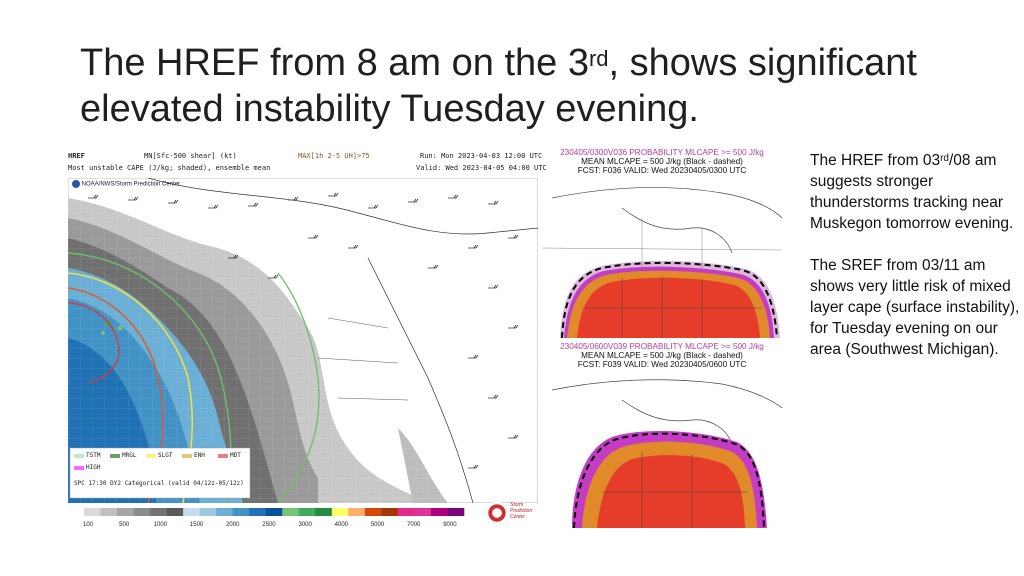  Describe the element at coordinates (662, 450) in the screenshot. I see `sref-bottom-map` at that location.